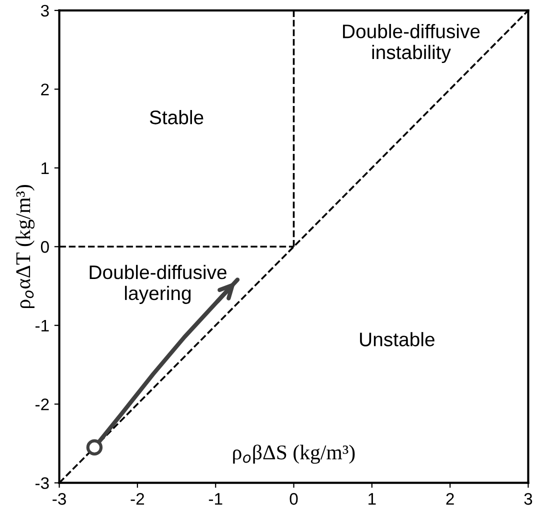 The width and height of the screenshot is (539, 522). Describe the element at coordinates (215, 499) in the screenshot. I see `x-tick-label: -1` at that location.